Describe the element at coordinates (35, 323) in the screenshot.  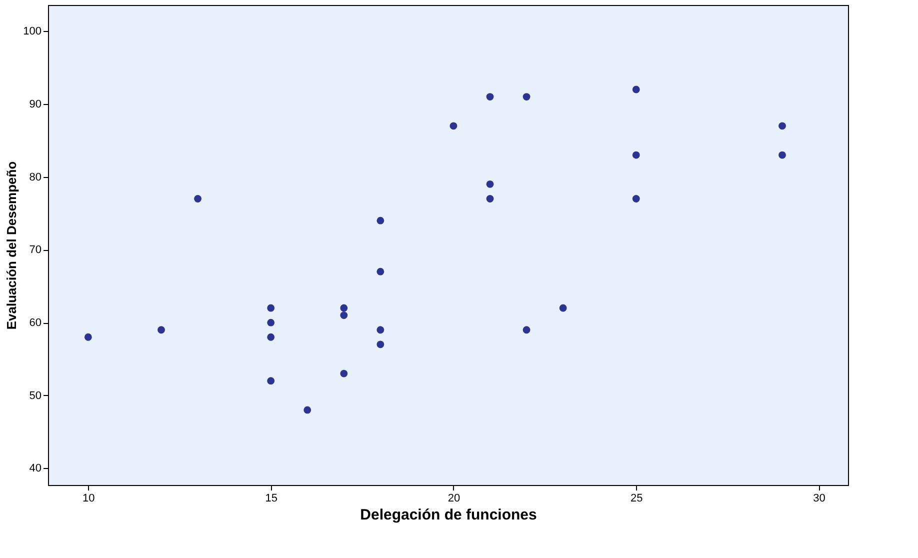
I see `y-tick-label: 60` at that location.